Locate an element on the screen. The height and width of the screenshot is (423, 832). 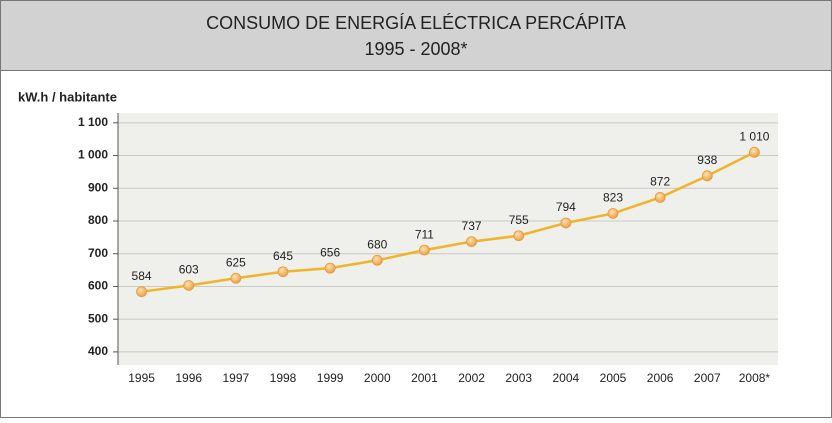
x-tick-label: 2008* is located at coordinates (755, 378).